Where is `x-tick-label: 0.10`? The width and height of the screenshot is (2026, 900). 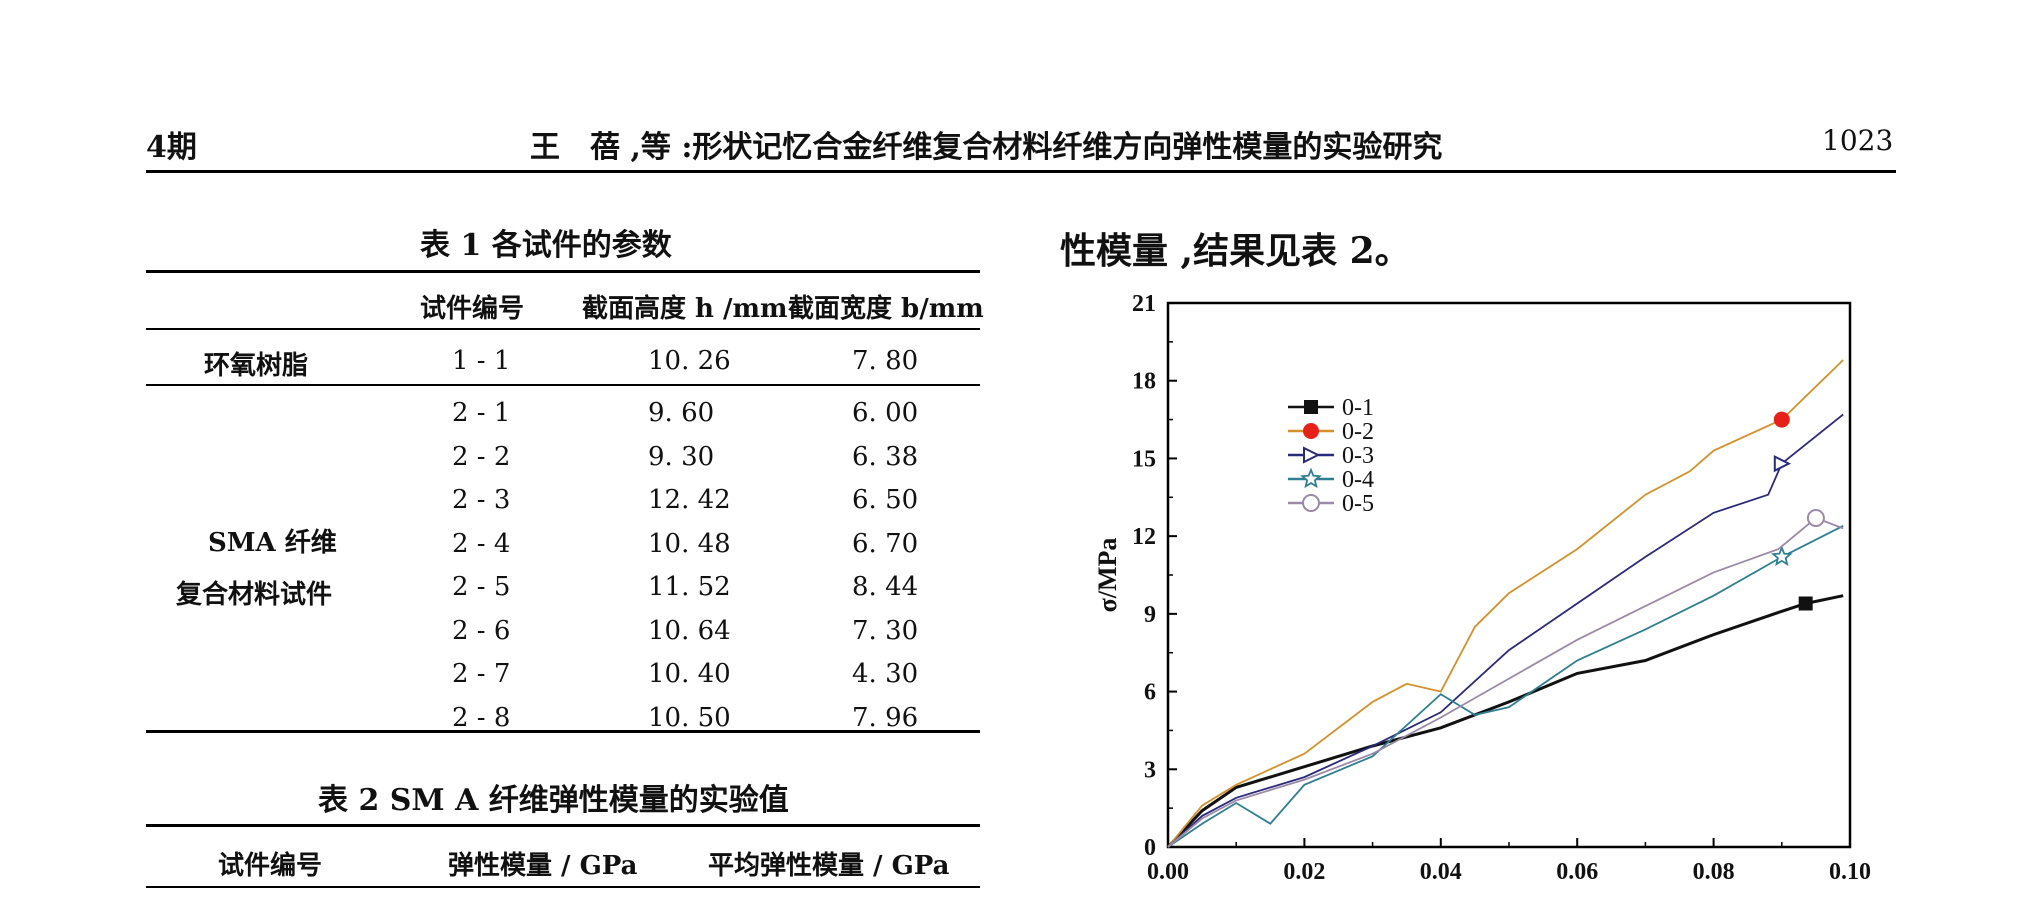 x-tick-label: 0.10 is located at coordinates (1849, 872).